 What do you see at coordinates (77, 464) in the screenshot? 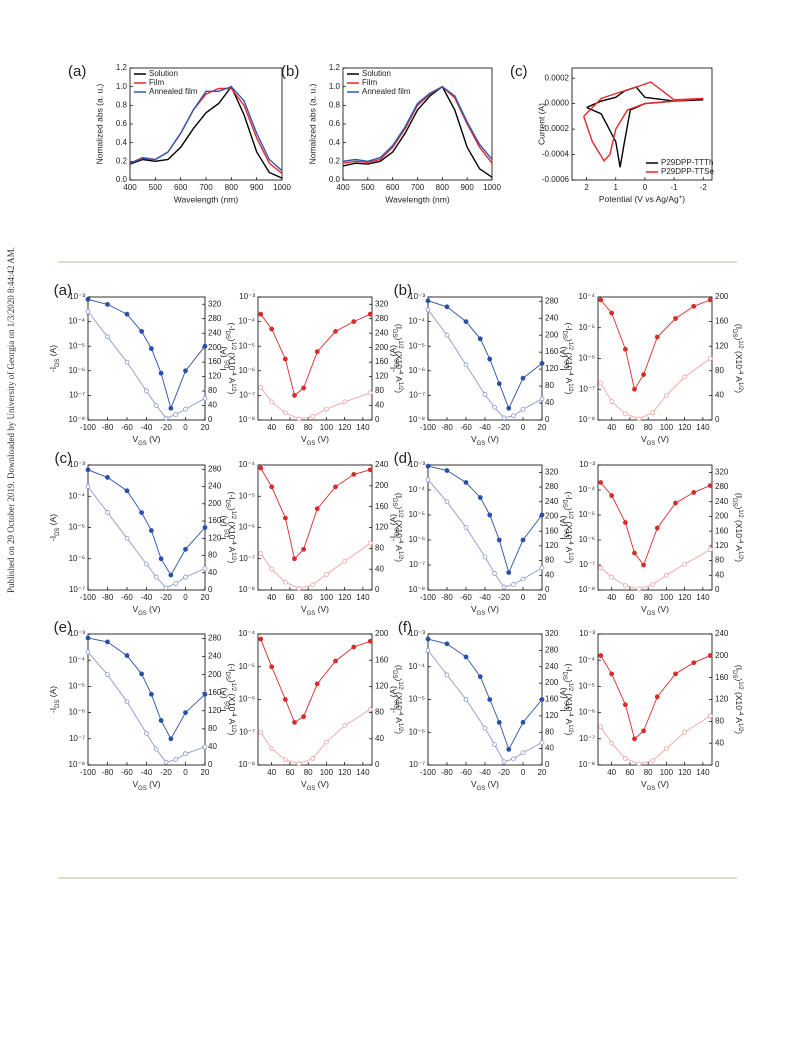
I see `y-tick-label: 10⁻³` at bounding box center [77, 464].